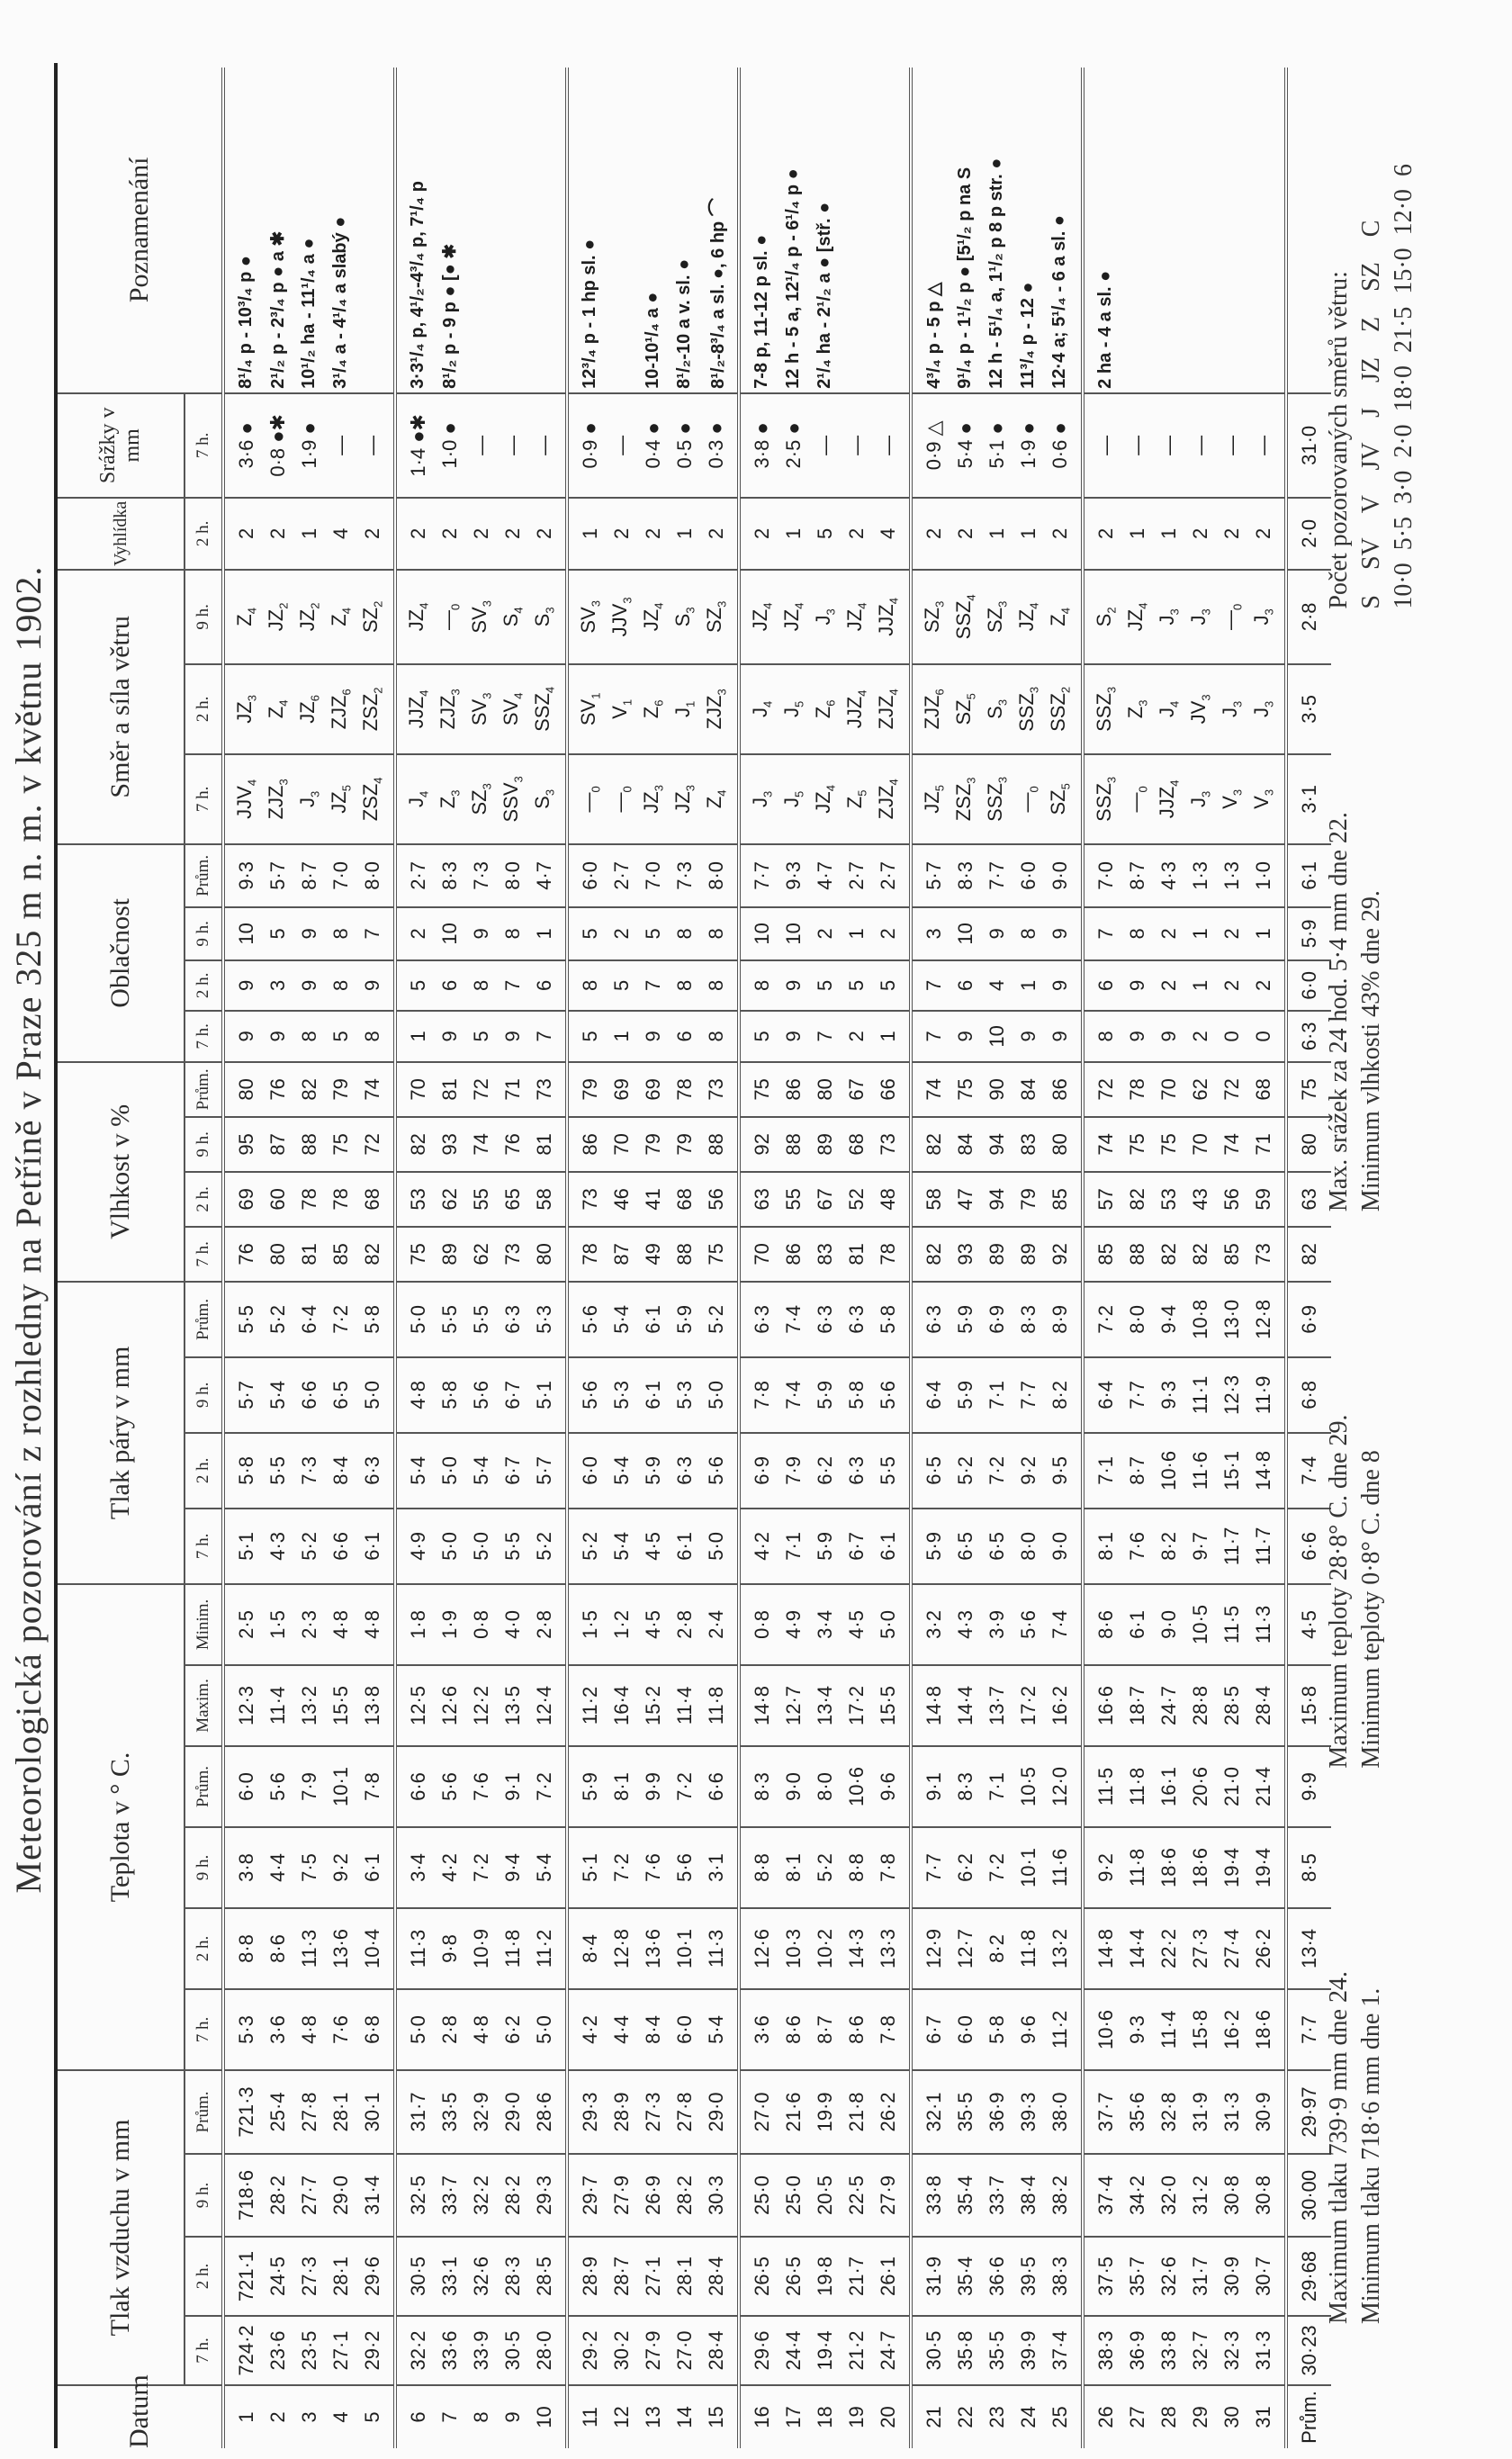 The height and width of the screenshot is (2459, 1512). What do you see at coordinates (621, 1786) in the screenshot?
I see `temperature-cell: 8·1` at bounding box center [621, 1786].